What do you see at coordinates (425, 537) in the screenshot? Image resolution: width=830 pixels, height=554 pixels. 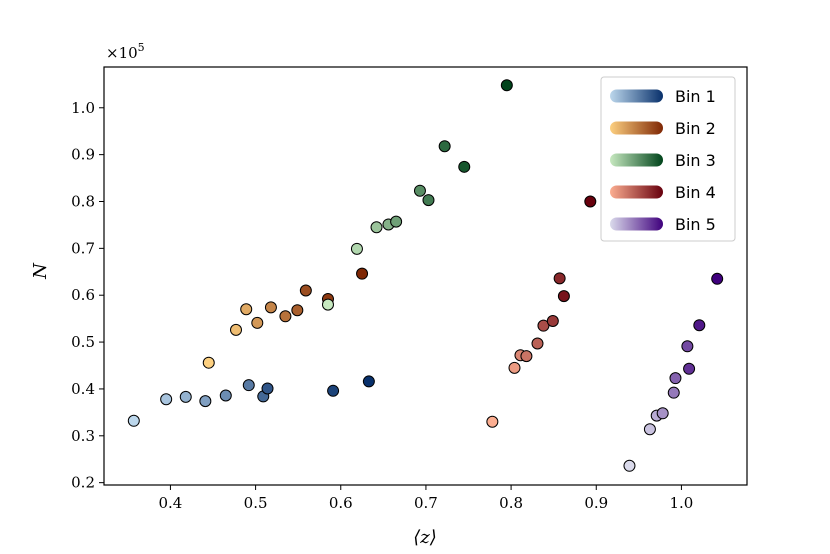 I see `x-axis-title: ⟨z⟩` at bounding box center [425, 537].